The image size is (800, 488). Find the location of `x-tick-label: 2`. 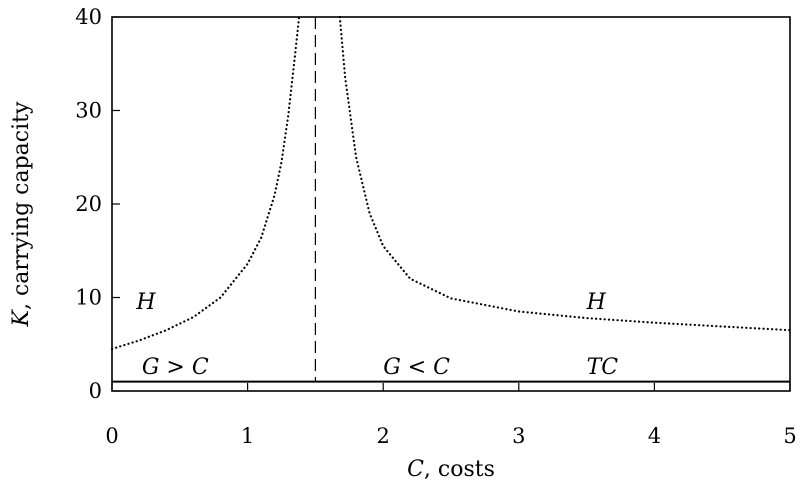

x-tick-label: 2 is located at coordinates (383, 436).